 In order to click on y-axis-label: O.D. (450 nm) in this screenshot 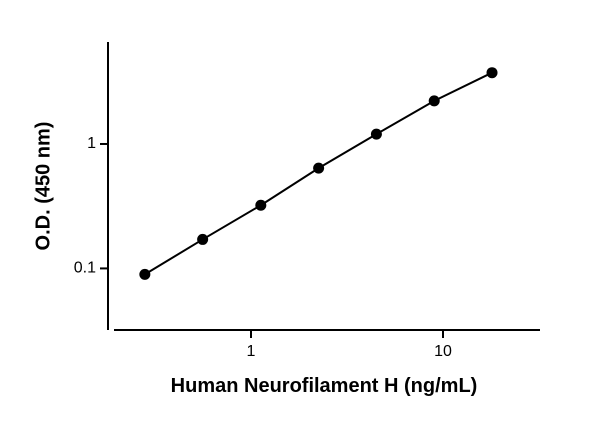, I will do `click(43, 186)`.